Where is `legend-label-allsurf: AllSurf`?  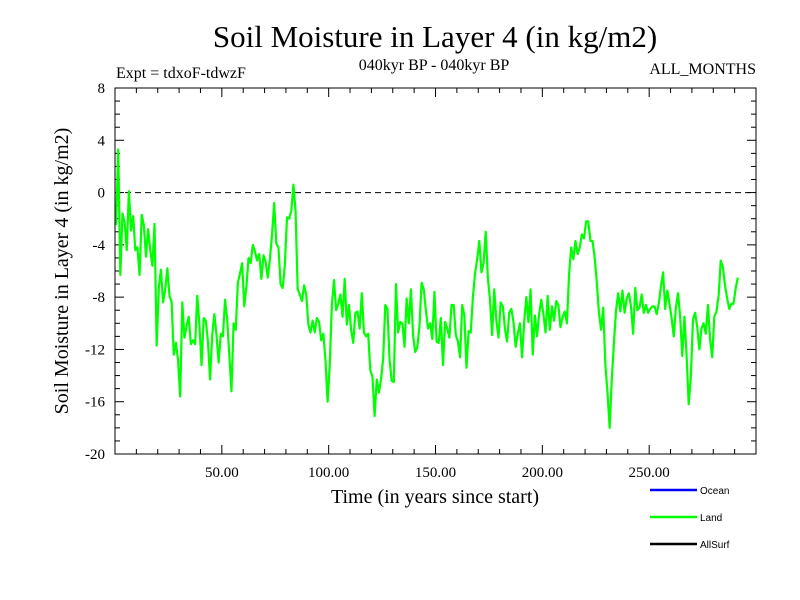
legend-label-allsurf: AllSurf is located at coordinates (715, 545).